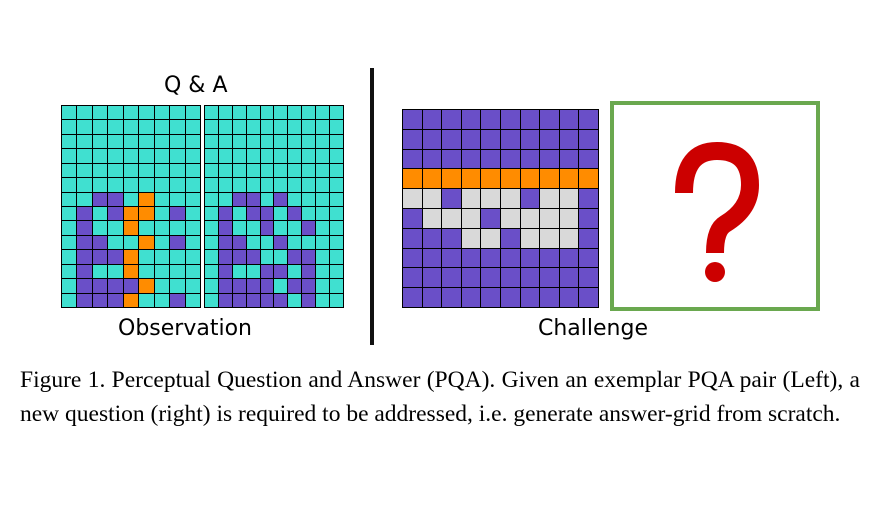 This screenshot has height=523, width=891. Describe the element at coordinates (717, 211) in the screenshot. I see `question-mark-icon` at that location.